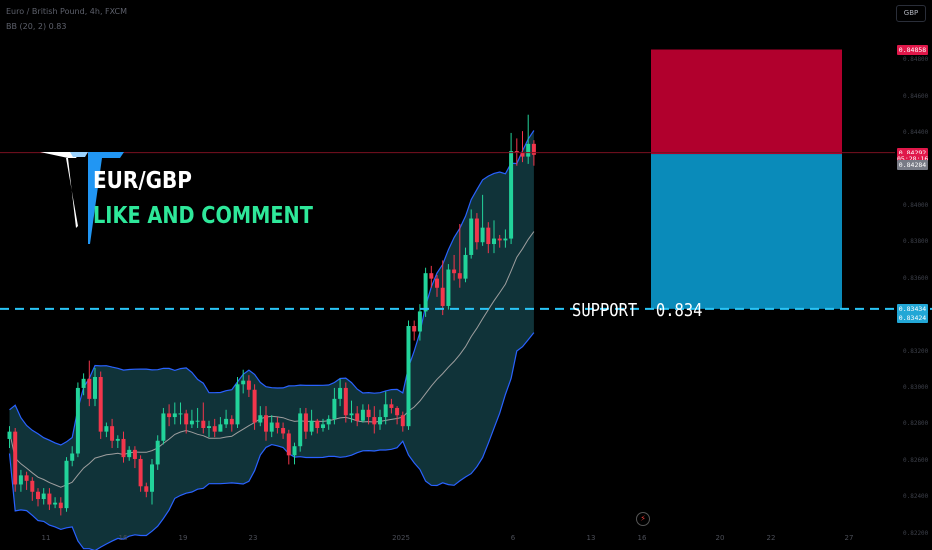 This screenshot has height=550, width=932. I want to click on symbol-header: Euro / British Pound, 4h, FXCM, so click(67, 11).